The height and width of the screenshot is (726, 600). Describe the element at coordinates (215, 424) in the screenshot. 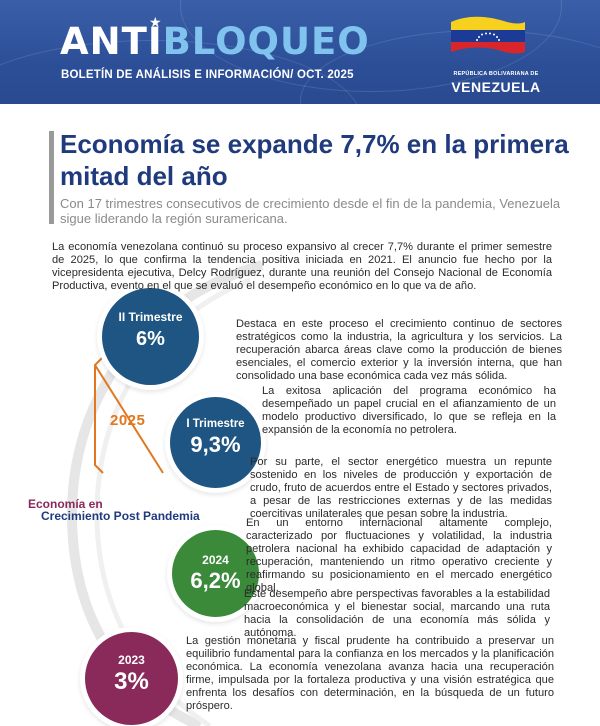

I see `timeline-circle-label: I Trimestre` at that location.